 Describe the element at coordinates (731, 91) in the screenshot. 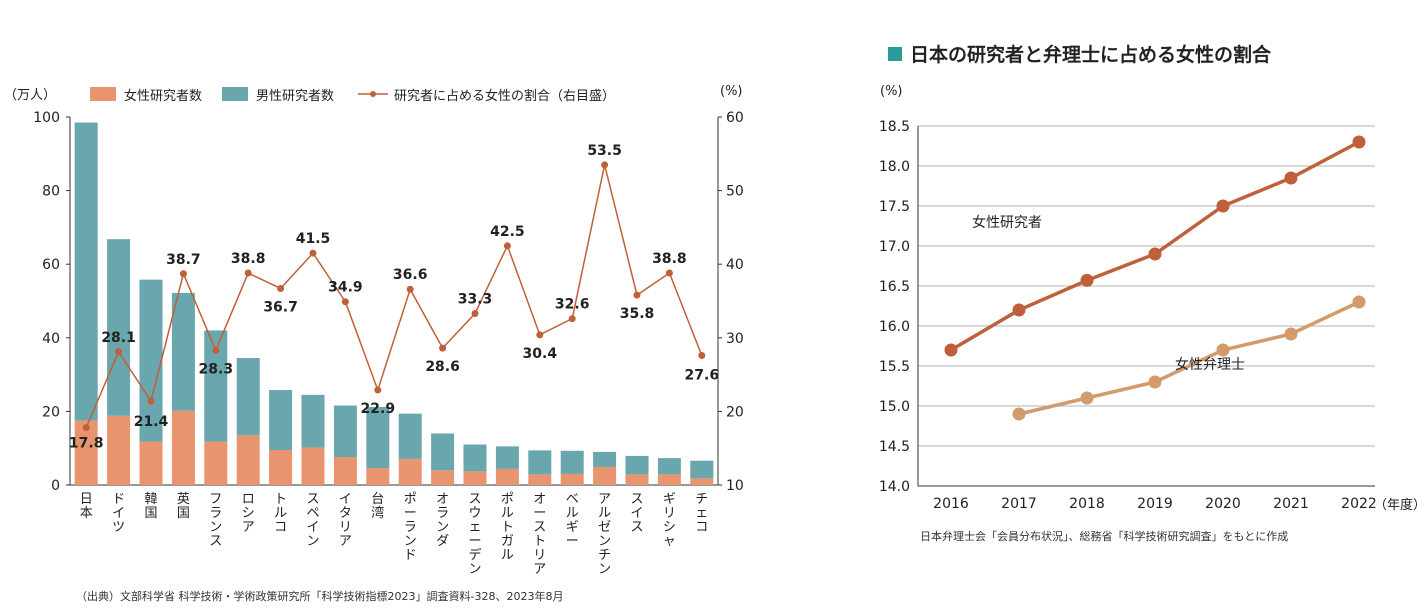

I see `right-axis-label: (%)` at that location.